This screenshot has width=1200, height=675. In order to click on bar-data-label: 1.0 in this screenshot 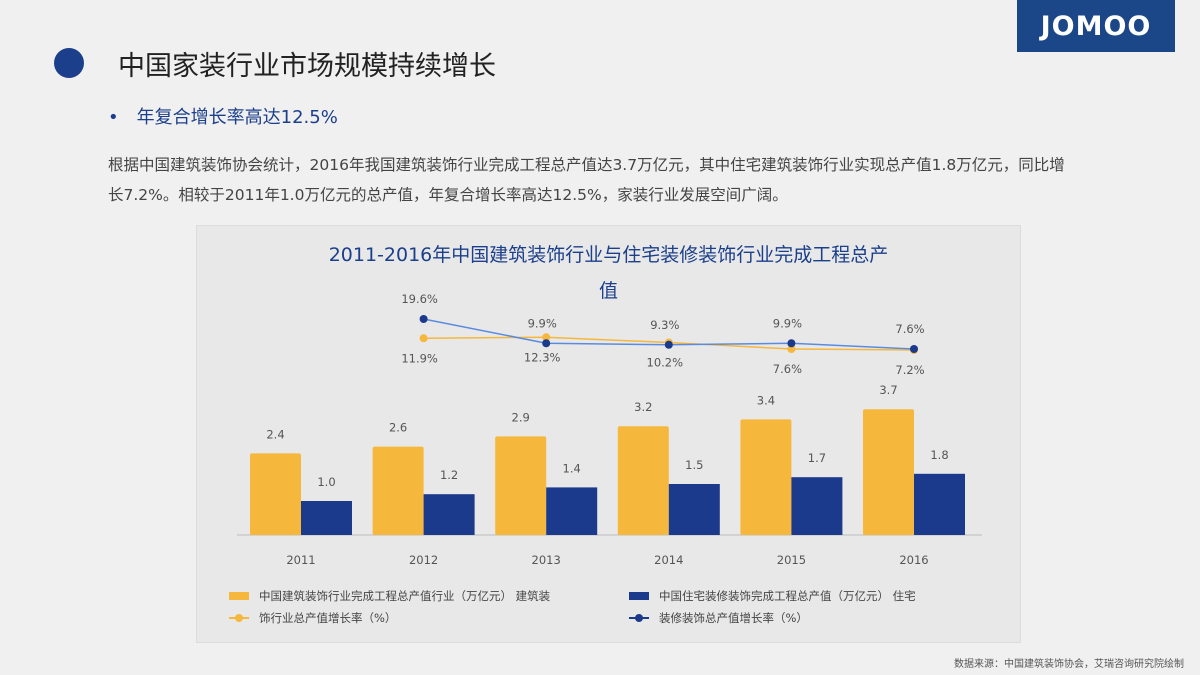, I will do `click(326, 482)`.